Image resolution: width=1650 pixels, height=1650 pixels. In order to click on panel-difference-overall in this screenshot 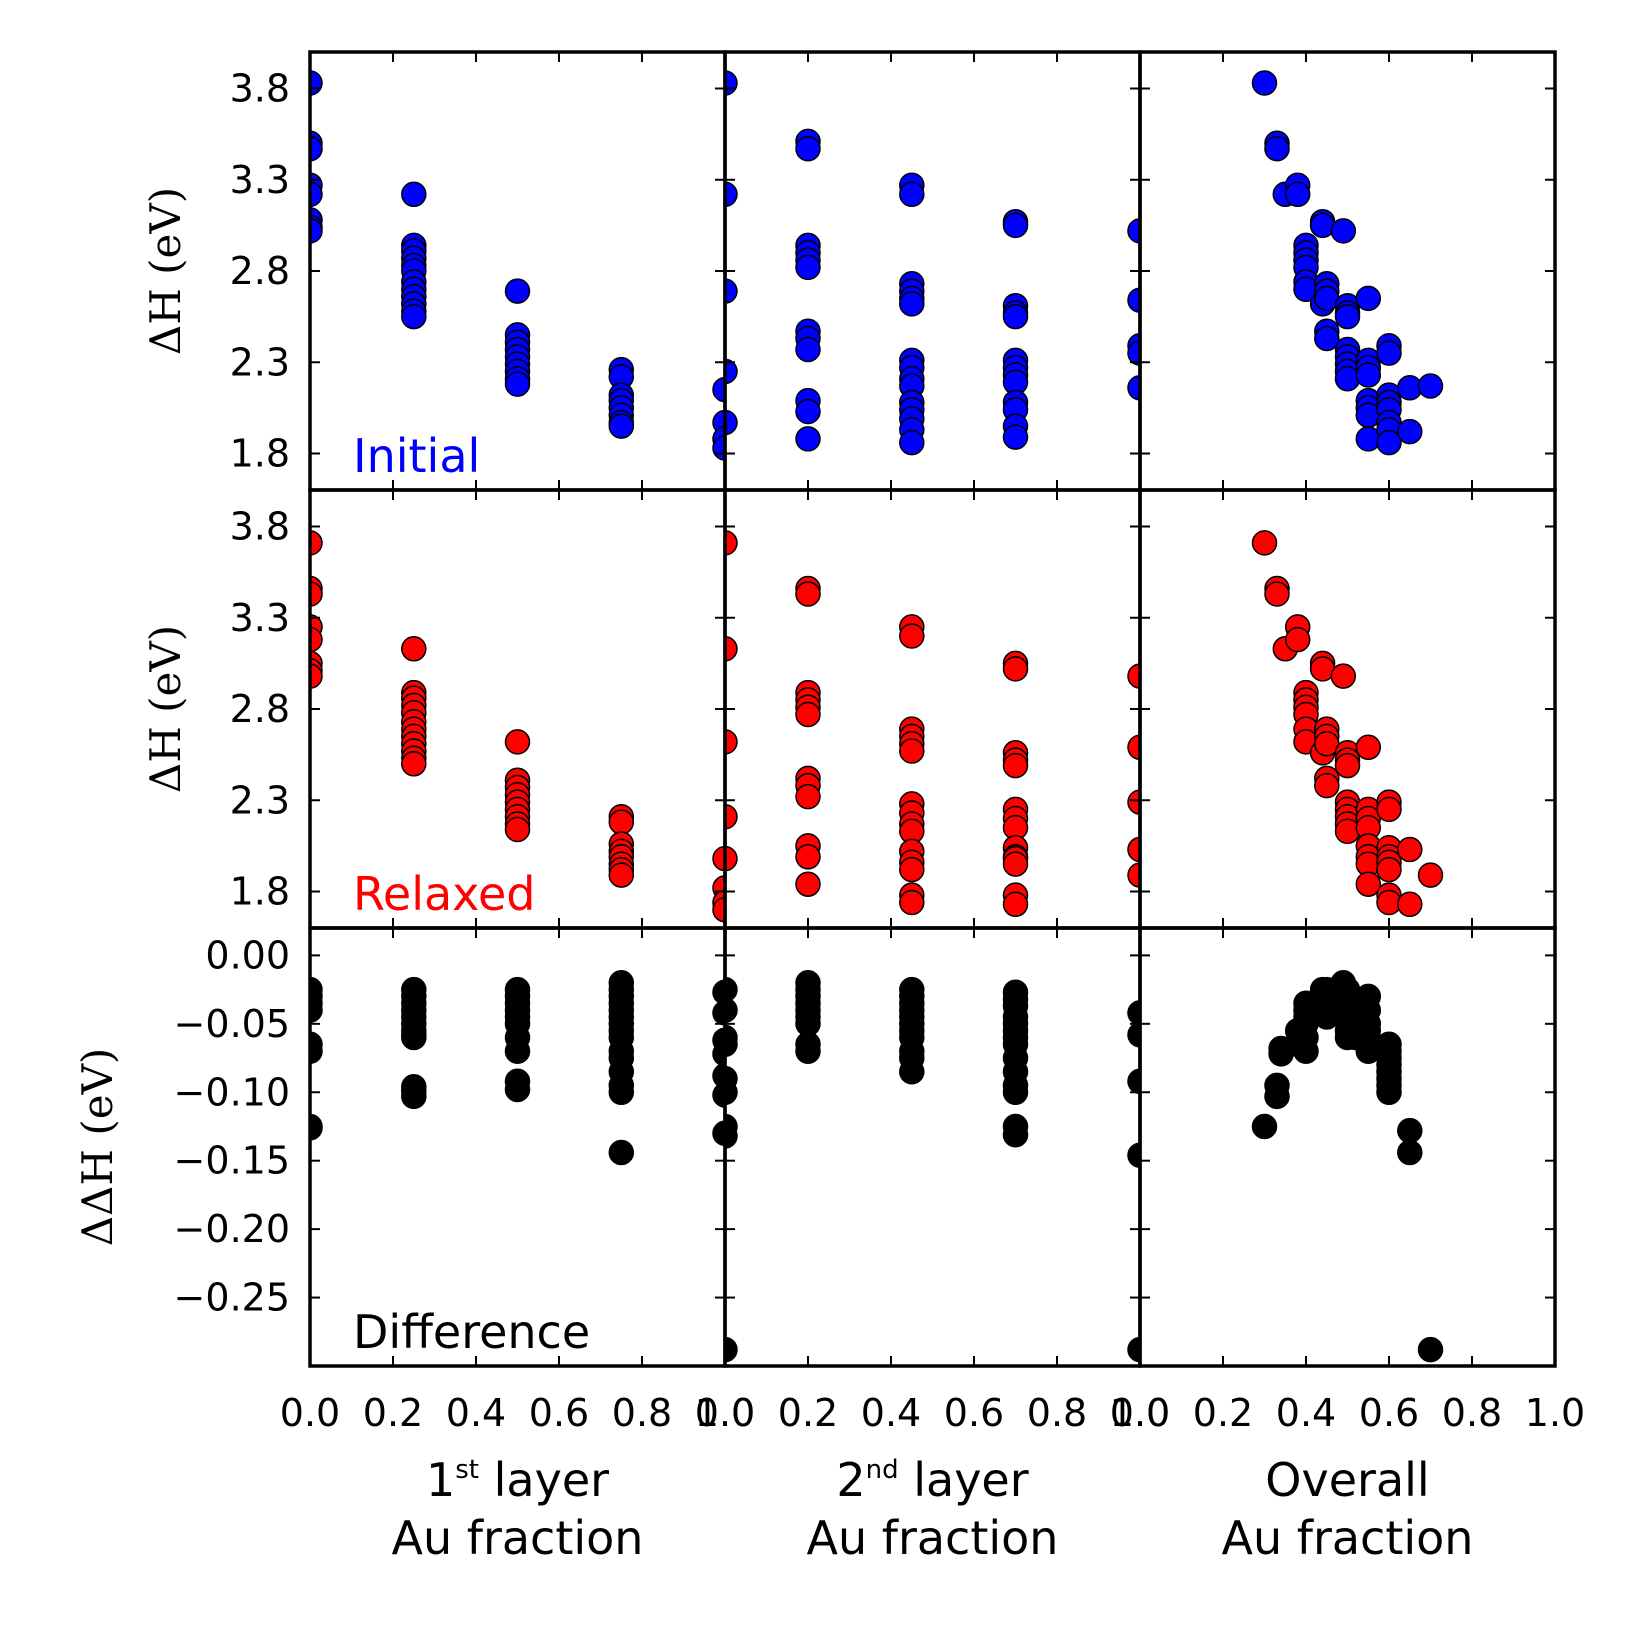, I will do `click(1347, 1166)`.